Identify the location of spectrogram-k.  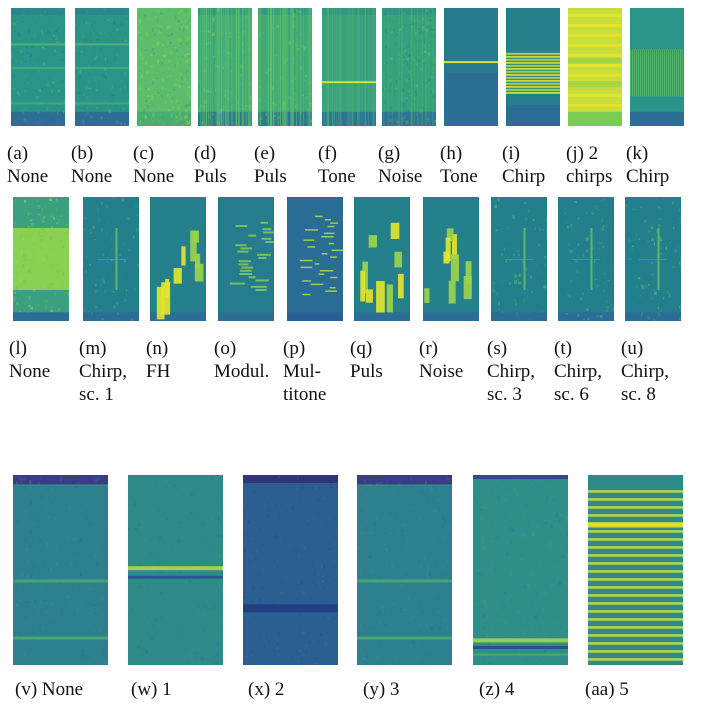
(657, 67).